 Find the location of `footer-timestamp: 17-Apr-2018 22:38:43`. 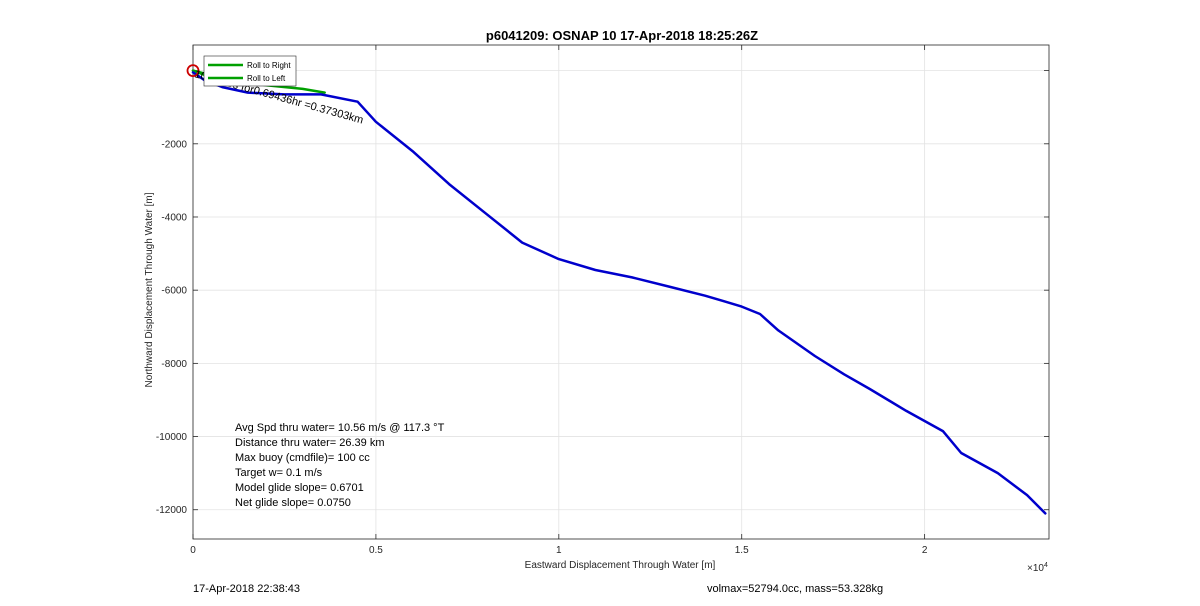

footer-timestamp: 17-Apr-2018 22:38:43 is located at coordinates (247, 589).